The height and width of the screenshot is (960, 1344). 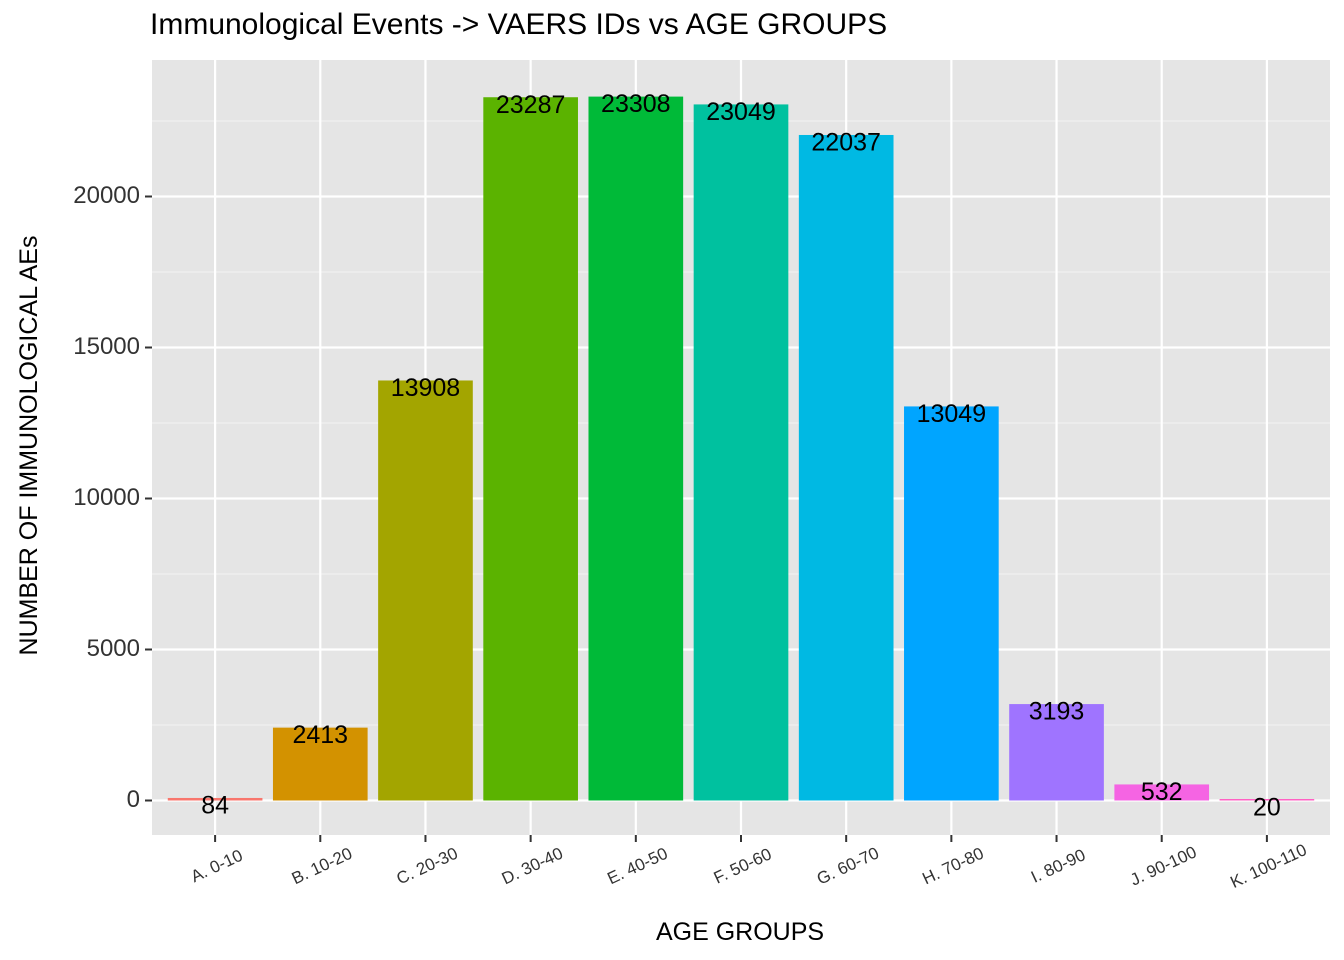 What do you see at coordinates (637, 866) in the screenshot?
I see `x-tick-label: E. 40-50` at bounding box center [637, 866].